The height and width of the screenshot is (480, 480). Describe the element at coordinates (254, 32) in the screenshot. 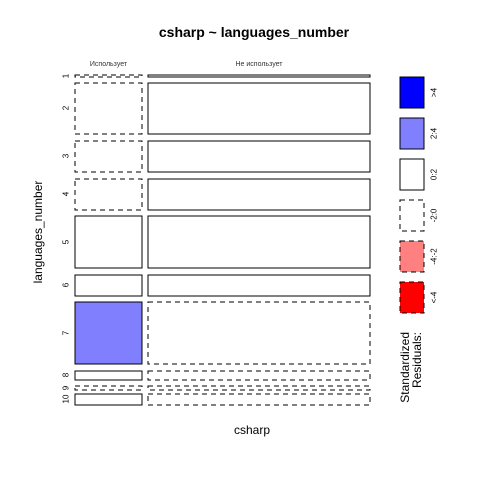

I see `chart-title: csharp ~ languages_number` at that location.